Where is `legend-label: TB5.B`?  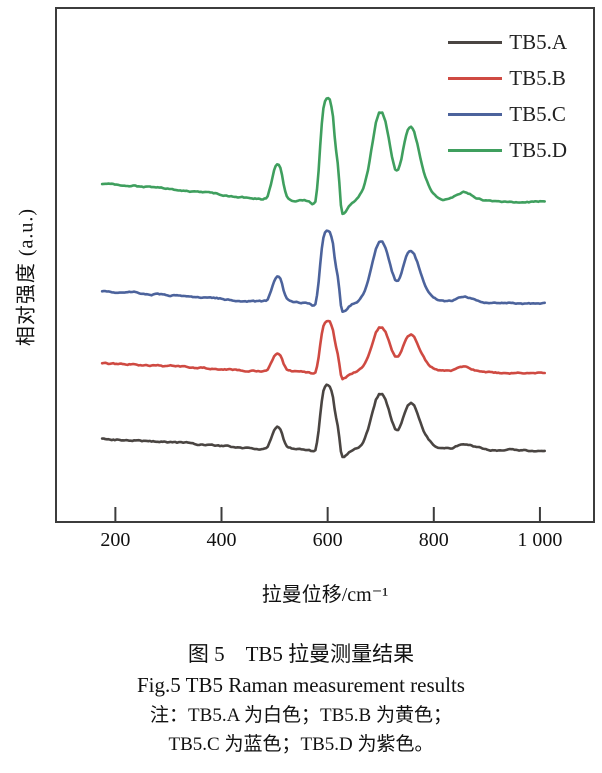 legend-label: TB5.B is located at coordinates (537, 78).